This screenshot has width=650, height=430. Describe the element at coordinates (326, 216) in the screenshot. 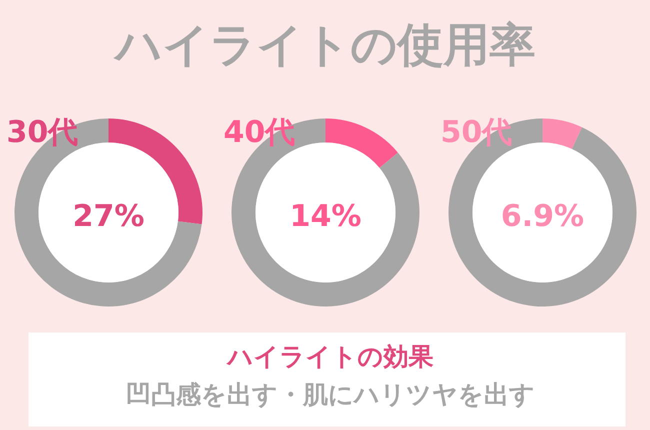

I see `text: 14%` at that location.